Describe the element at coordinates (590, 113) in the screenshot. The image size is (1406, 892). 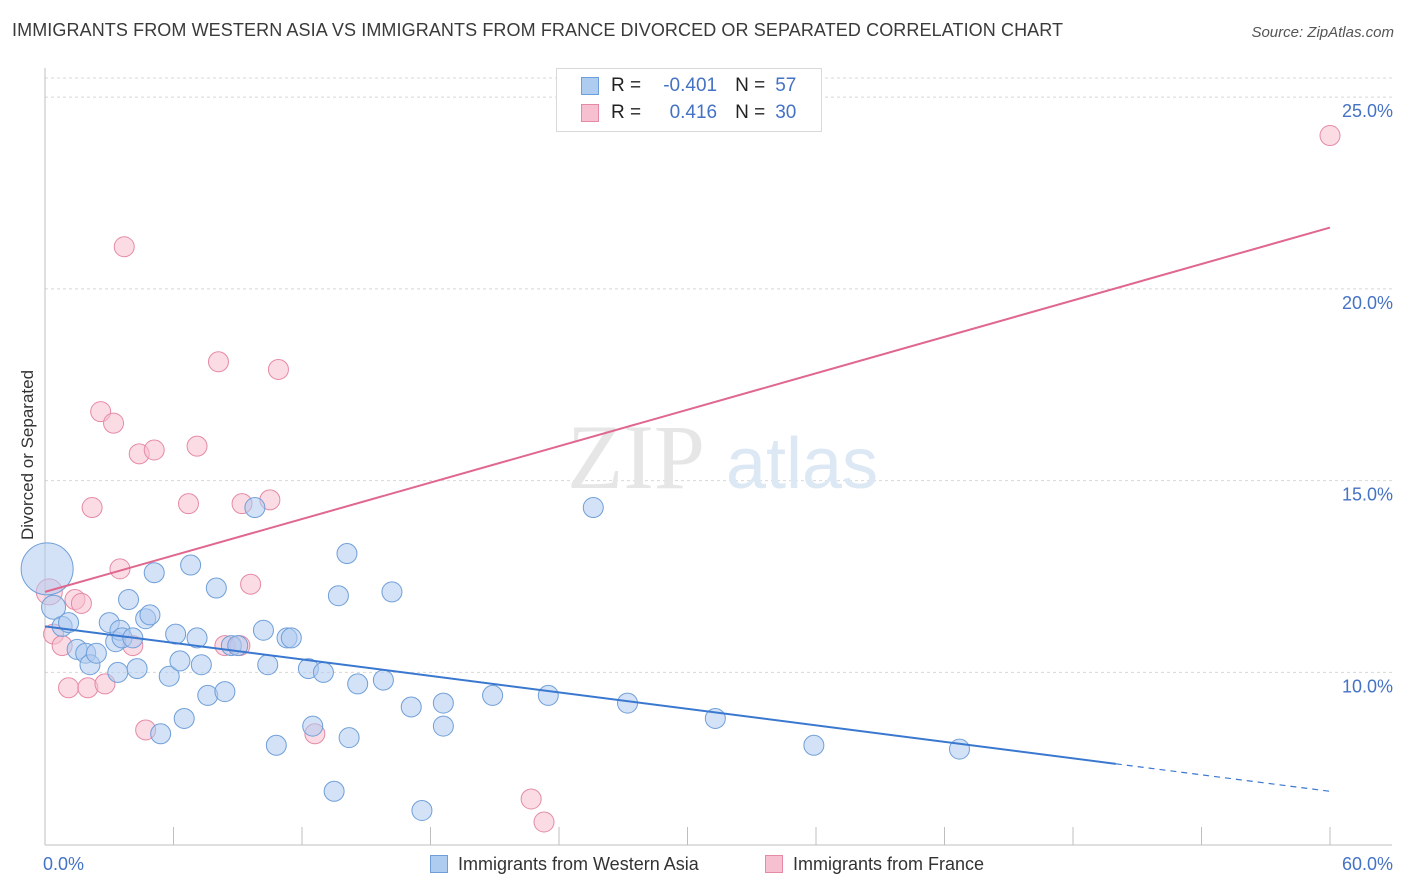
I see `legend-swatch-france` at that location.